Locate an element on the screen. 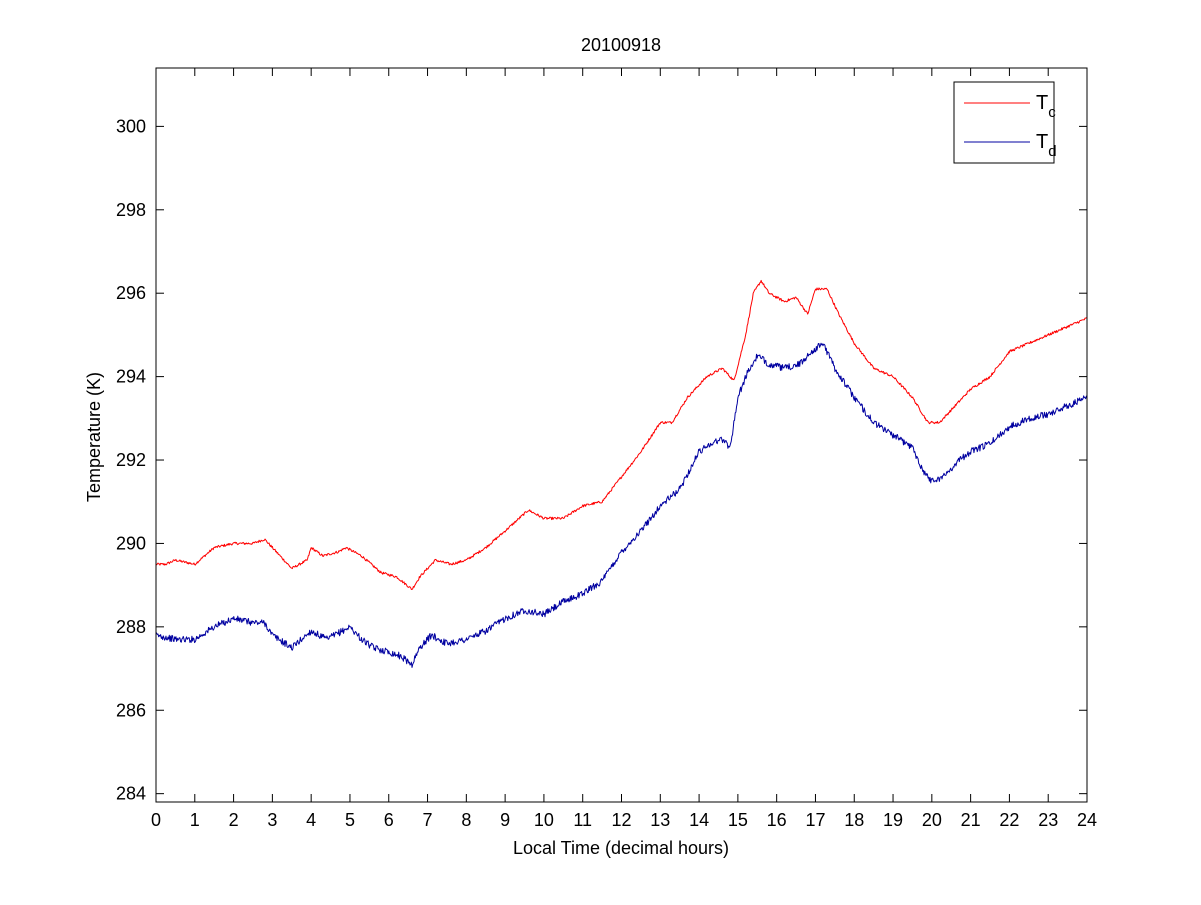 This screenshot has height=905, width=1201. y-tick-label: 292 is located at coordinates (131, 460).